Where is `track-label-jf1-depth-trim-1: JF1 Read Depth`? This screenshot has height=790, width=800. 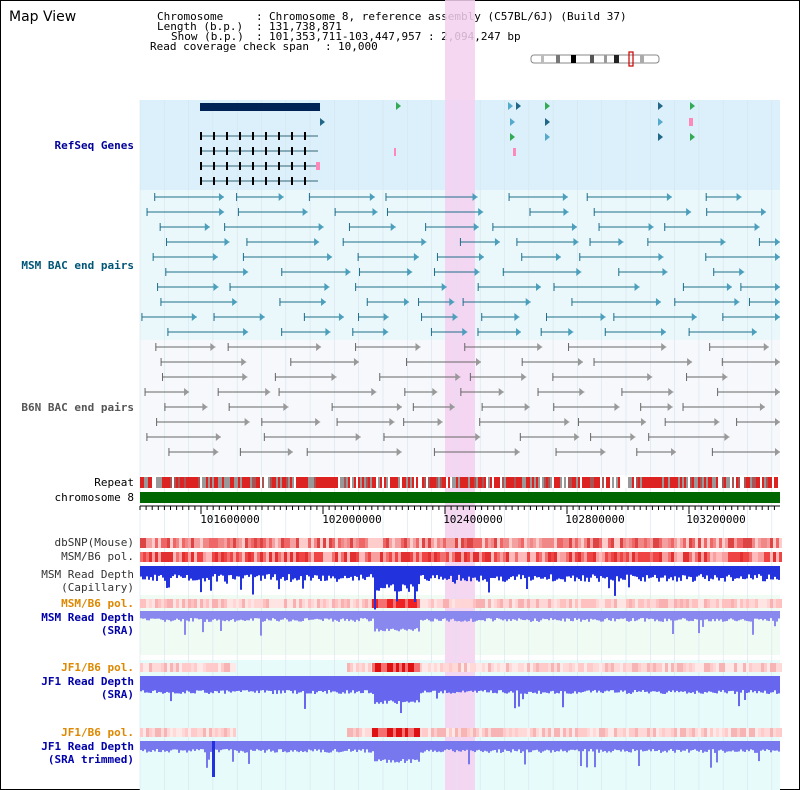
track-label-jf1-depth-trim-1: JF1 Read Depth is located at coordinates (87, 746).